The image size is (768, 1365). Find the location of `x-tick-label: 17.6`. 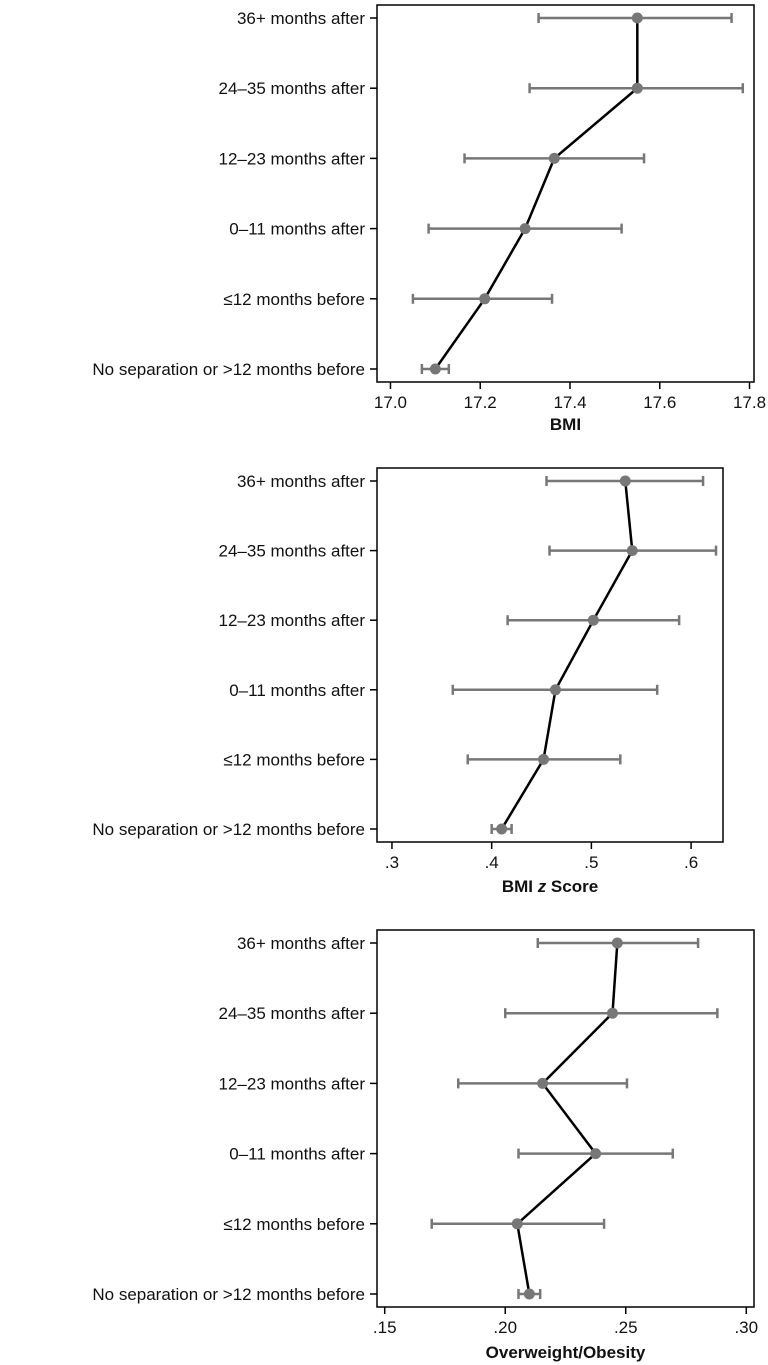

x-tick-label: 17.6 is located at coordinates (659, 402).